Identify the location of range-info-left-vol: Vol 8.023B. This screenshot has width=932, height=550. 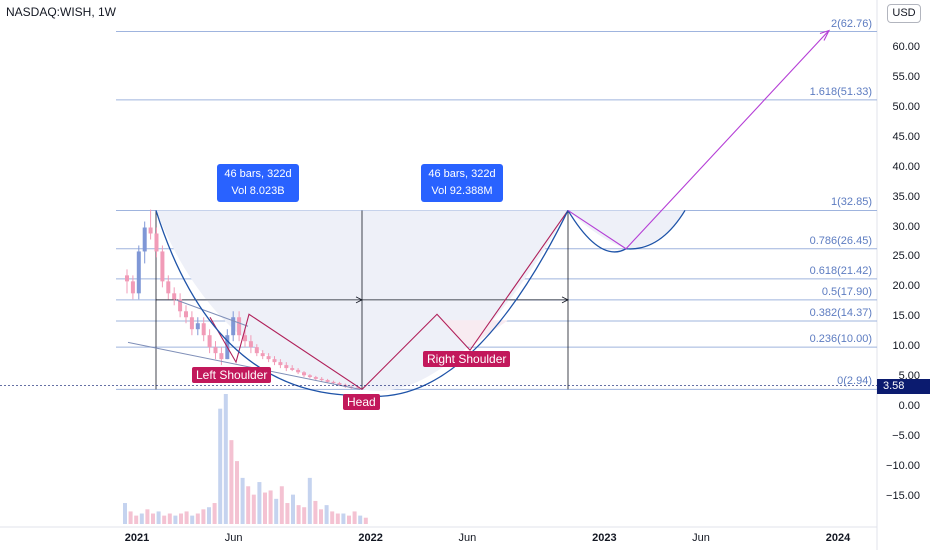
(258, 191).